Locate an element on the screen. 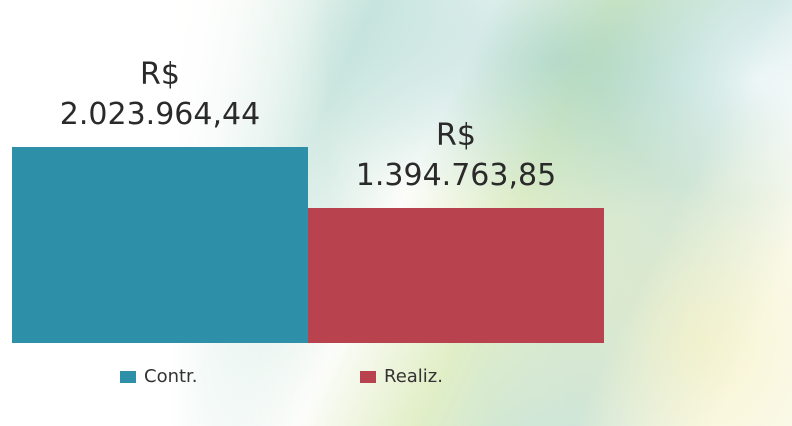 The height and width of the screenshot is (426, 792). value-label: R$ 1.394.763,85 is located at coordinates (456, 155).